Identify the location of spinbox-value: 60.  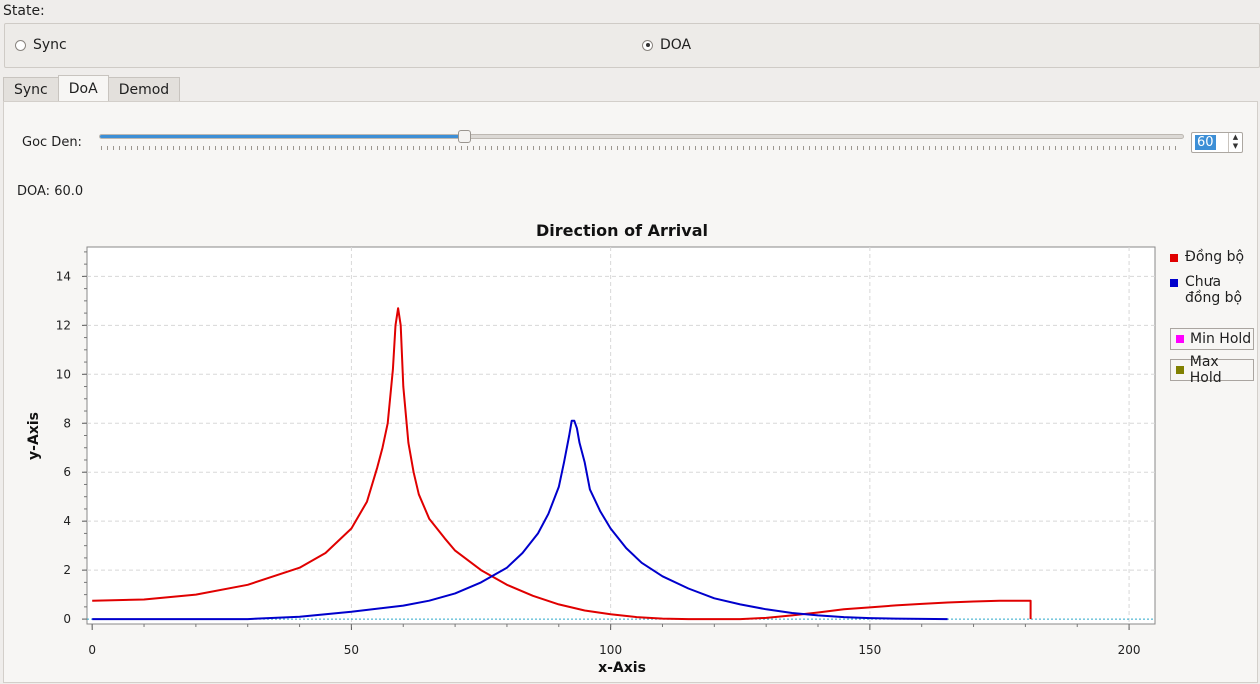
(1205, 142).